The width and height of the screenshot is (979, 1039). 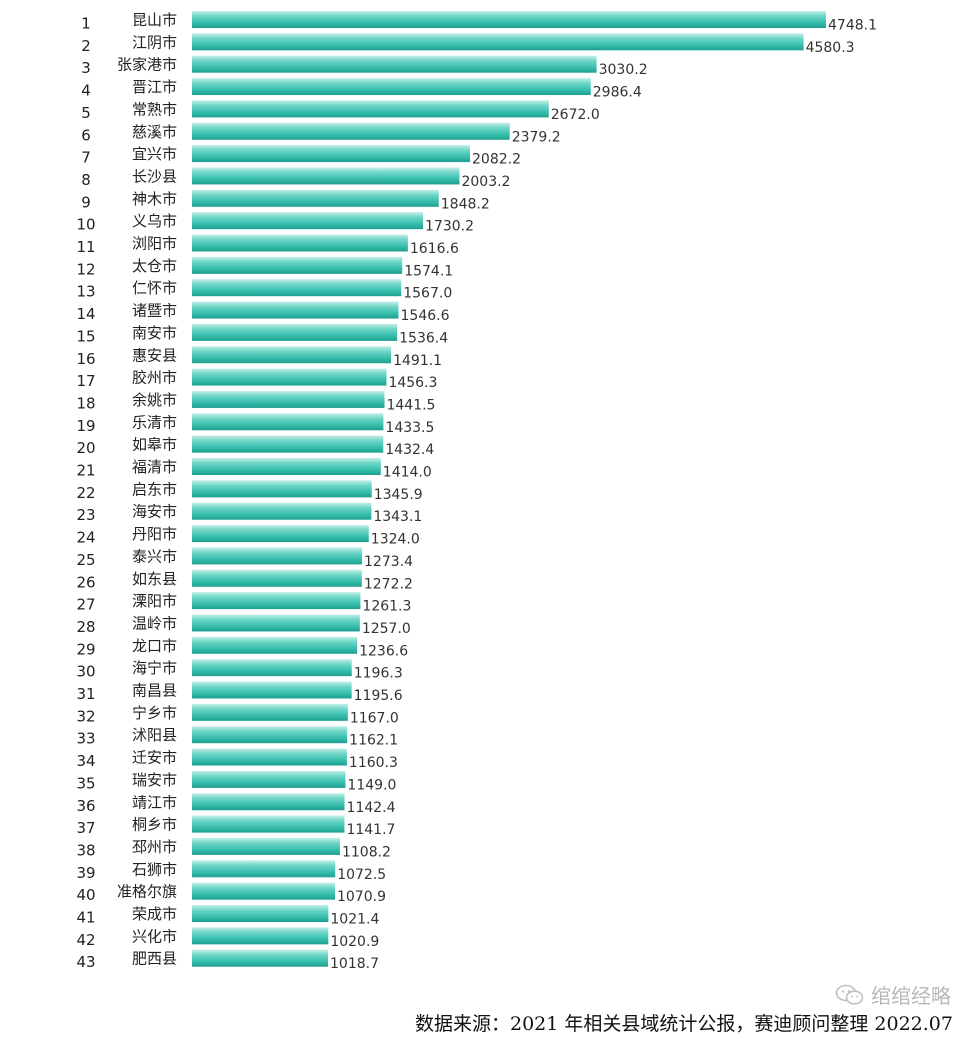 What do you see at coordinates (86, 46) in the screenshot?
I see `rank-label: 2` at bounding box center [86, 46].